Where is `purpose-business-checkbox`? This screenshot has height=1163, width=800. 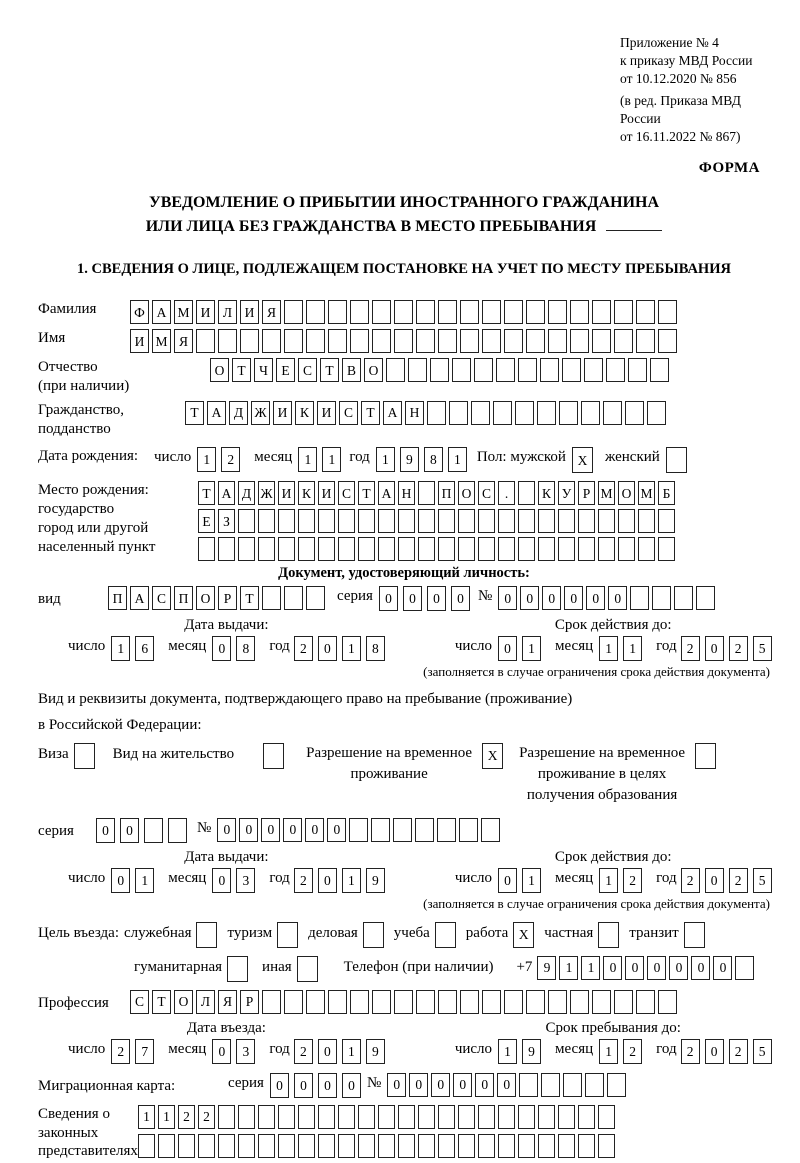 purpose-business-checkbox is located at coordinates (207, 934).